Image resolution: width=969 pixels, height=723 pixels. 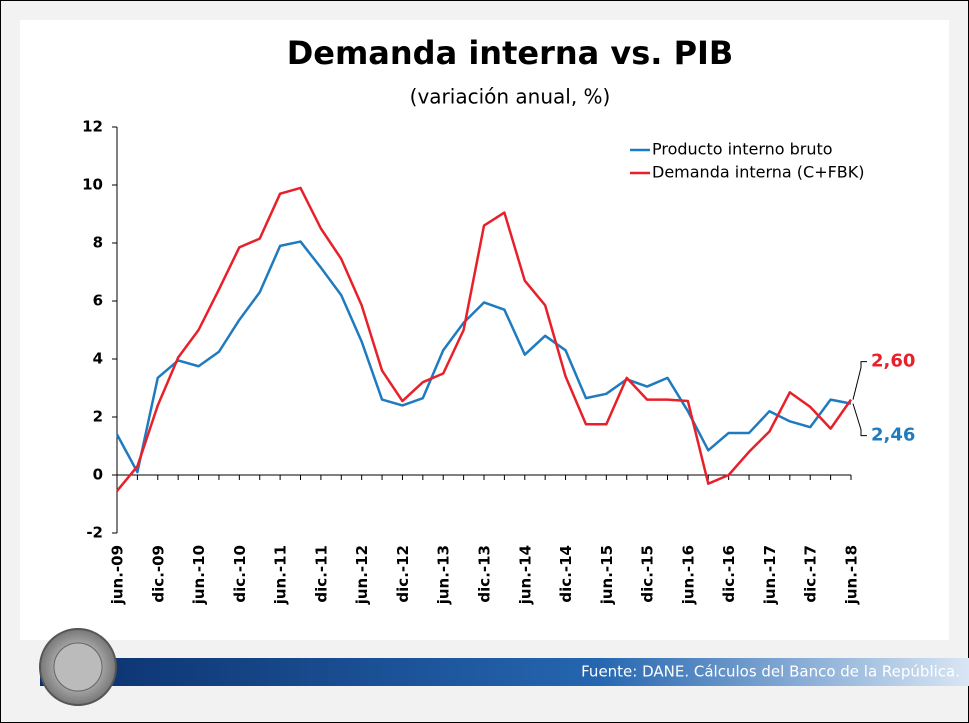 I want to click on x-tick-label: dic.-16, so click(x=729, y=574).